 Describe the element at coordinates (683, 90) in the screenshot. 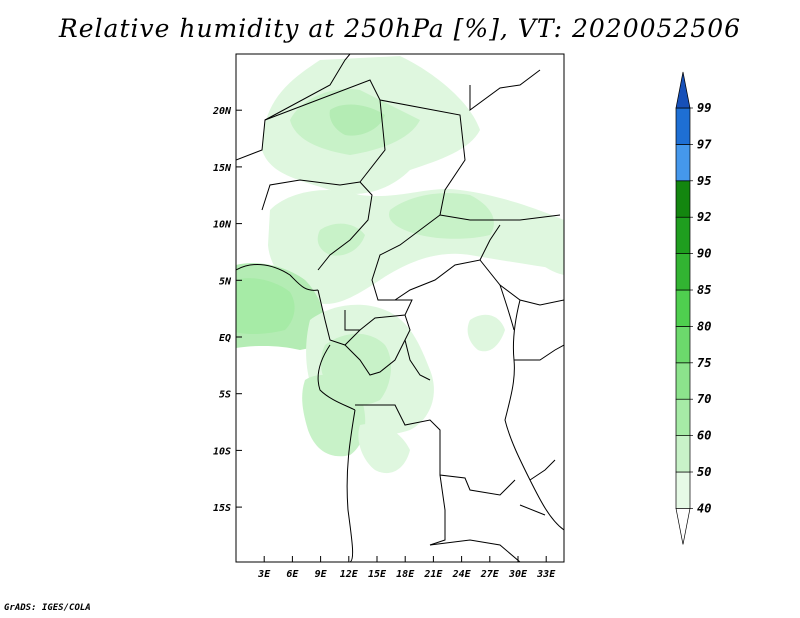

I see `colorbar-top-arrow` at that location.